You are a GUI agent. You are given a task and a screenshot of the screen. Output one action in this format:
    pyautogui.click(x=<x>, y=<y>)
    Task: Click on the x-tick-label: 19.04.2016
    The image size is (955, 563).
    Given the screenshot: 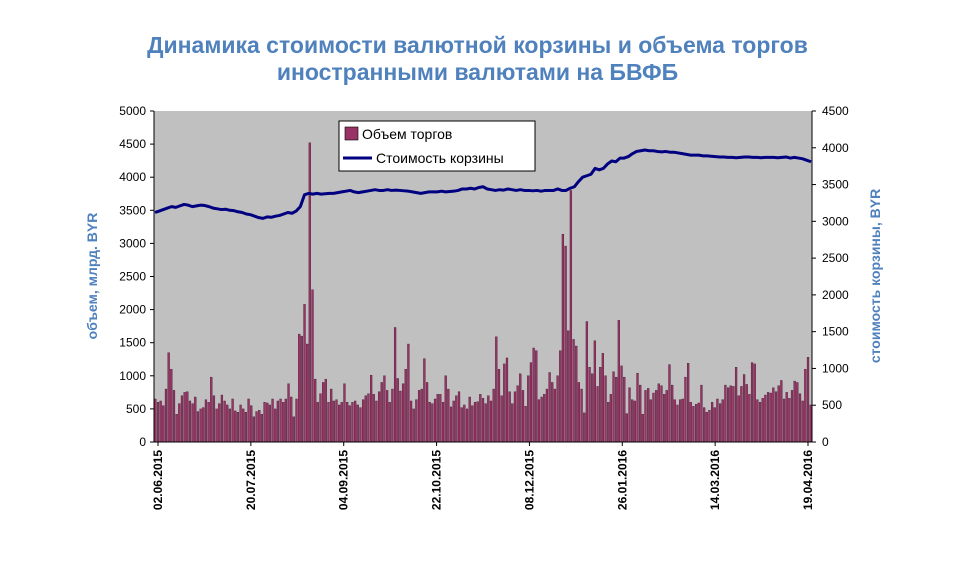 What is the action you would take?
    pyautogui.click(x=808, y=480)
    